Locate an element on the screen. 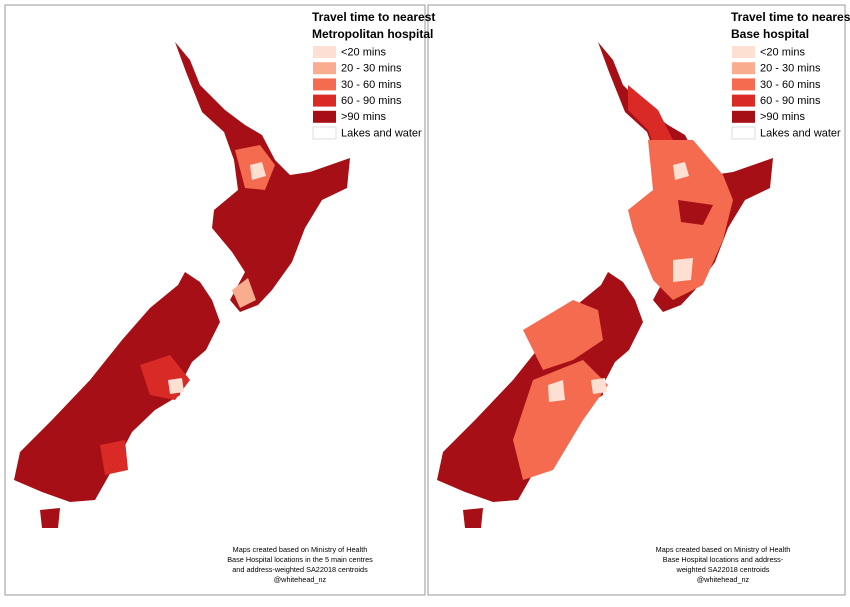  legend-subtitle: Metropolitan hospital is located at coordinates (372, 34).